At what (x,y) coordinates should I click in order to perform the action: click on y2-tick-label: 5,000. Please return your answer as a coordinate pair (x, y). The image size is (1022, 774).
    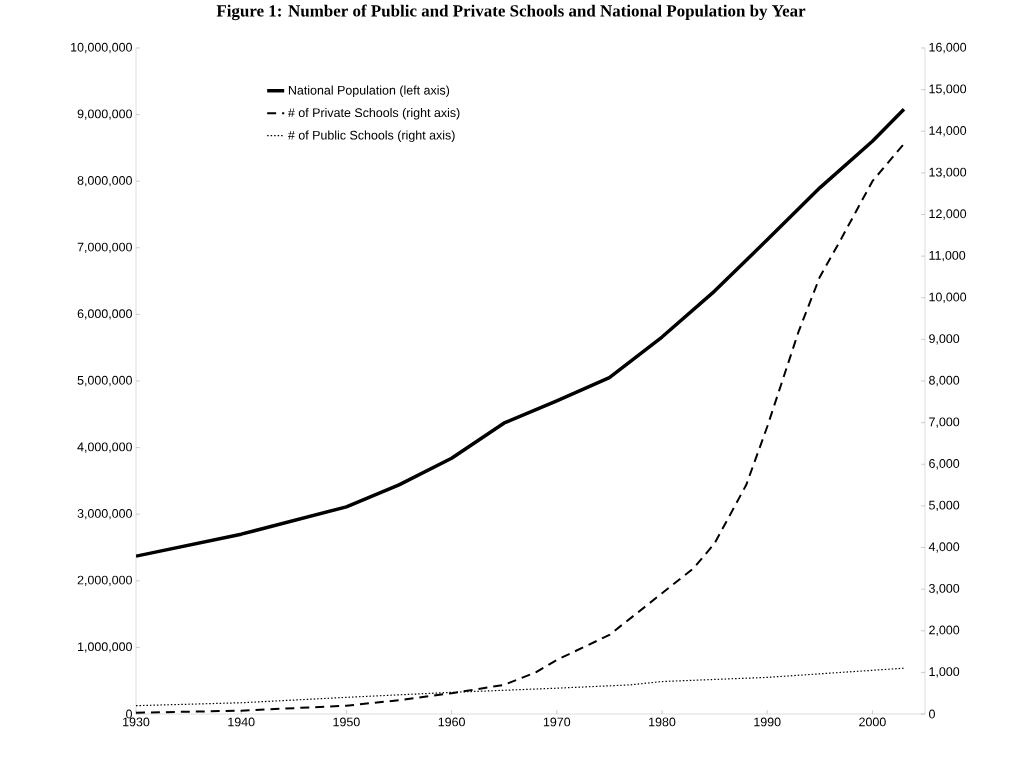
    Looking at the image, I should click on (944, 506).